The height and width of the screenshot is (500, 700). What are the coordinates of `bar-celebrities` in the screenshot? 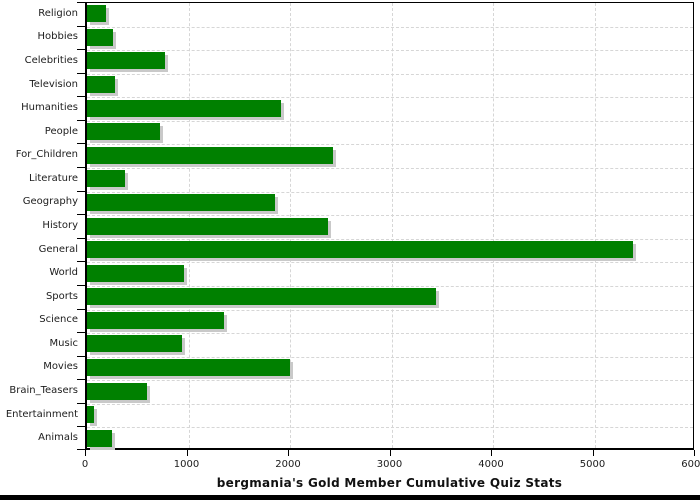 It's located at (126, 61).